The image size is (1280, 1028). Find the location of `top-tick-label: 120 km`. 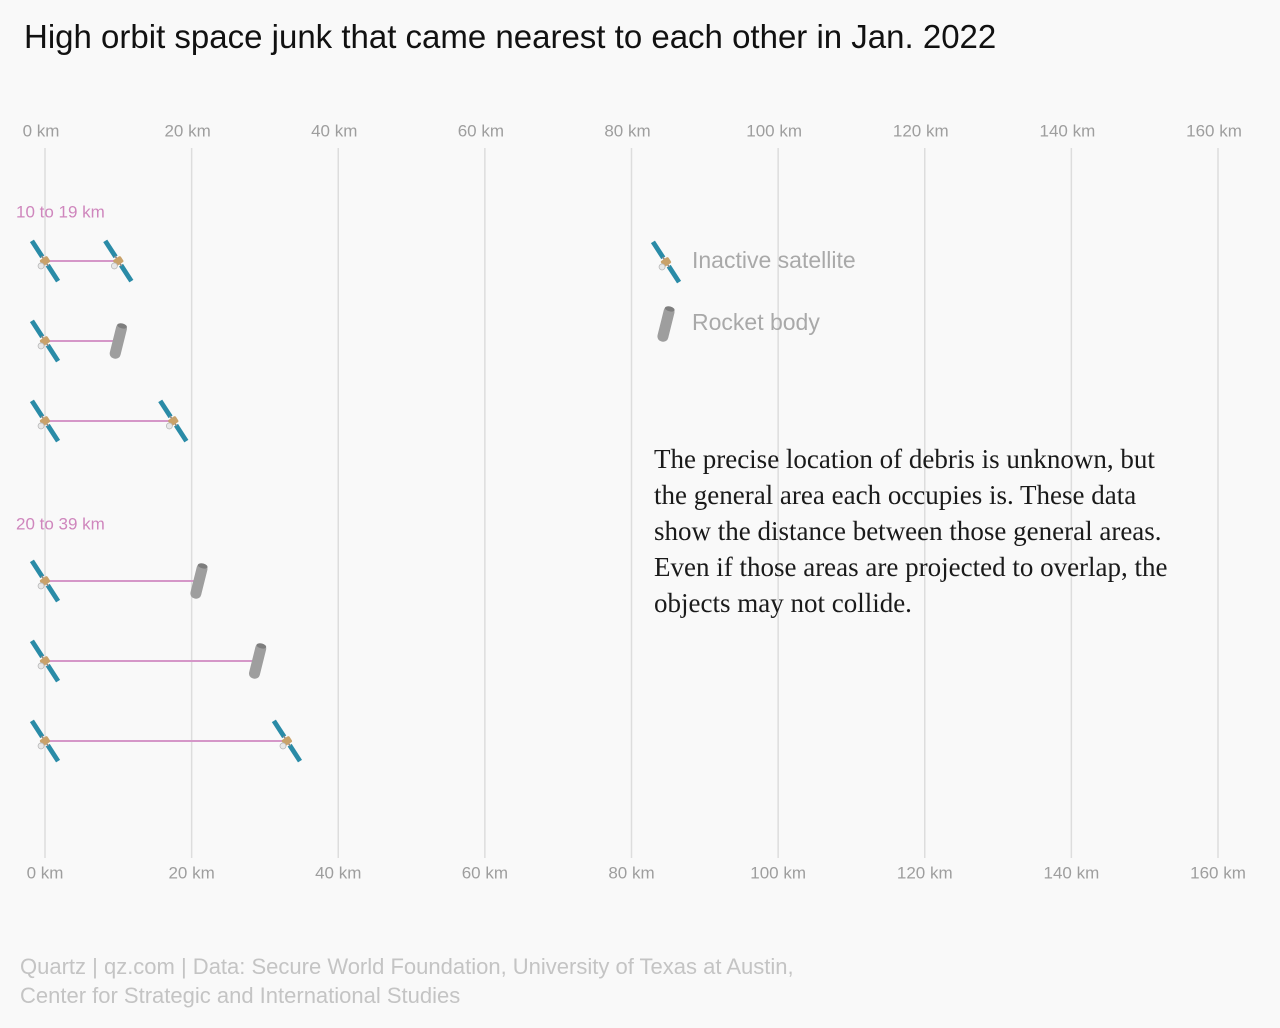

top-tick-label: 120 km is located at coordinates (921, 130).